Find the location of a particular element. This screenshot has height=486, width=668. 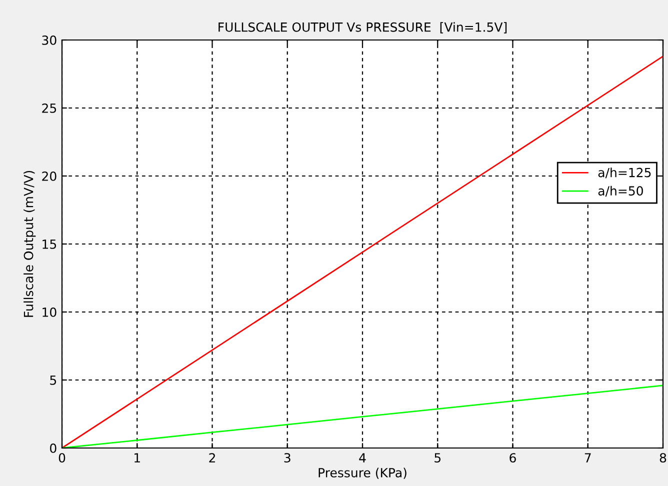

y-axis-title: Fullscale Output (mV/V) is located at coordinates (30, 243).